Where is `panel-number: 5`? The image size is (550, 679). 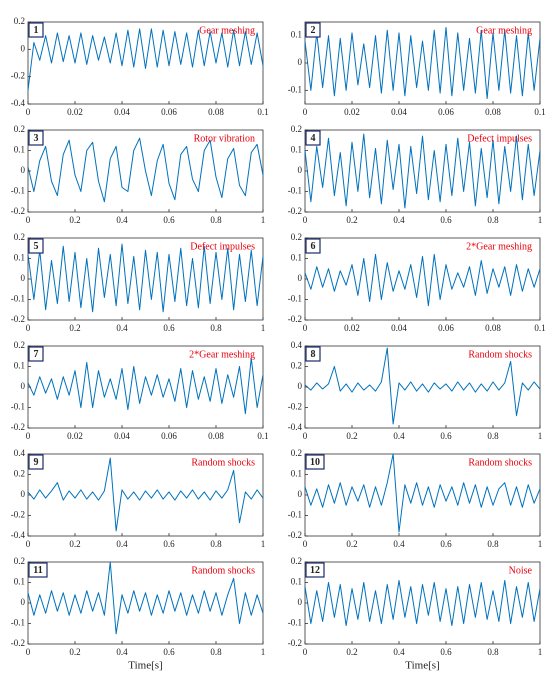 panel-number: 5 is located at coordinates (36, 246).